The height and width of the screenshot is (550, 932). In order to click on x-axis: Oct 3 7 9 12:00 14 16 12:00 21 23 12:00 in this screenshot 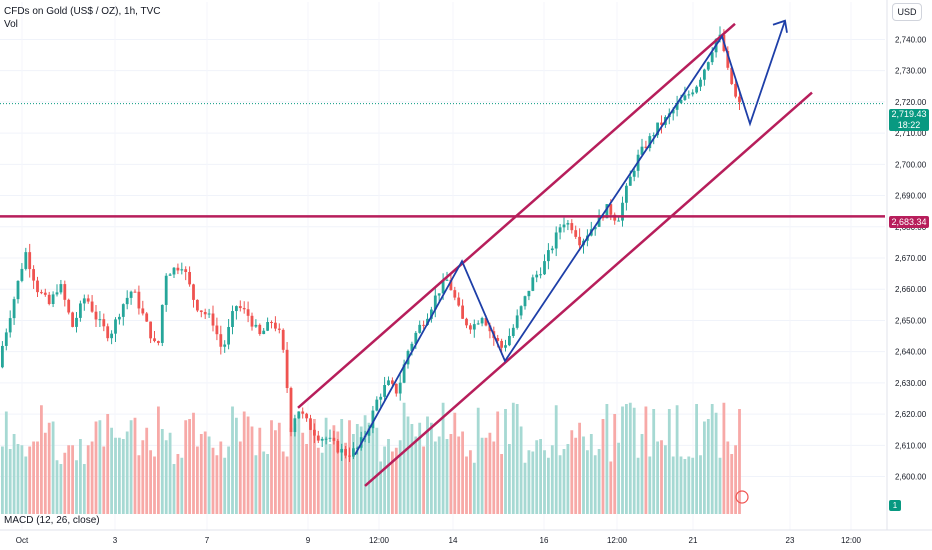, I will do `click(439, 540)`.